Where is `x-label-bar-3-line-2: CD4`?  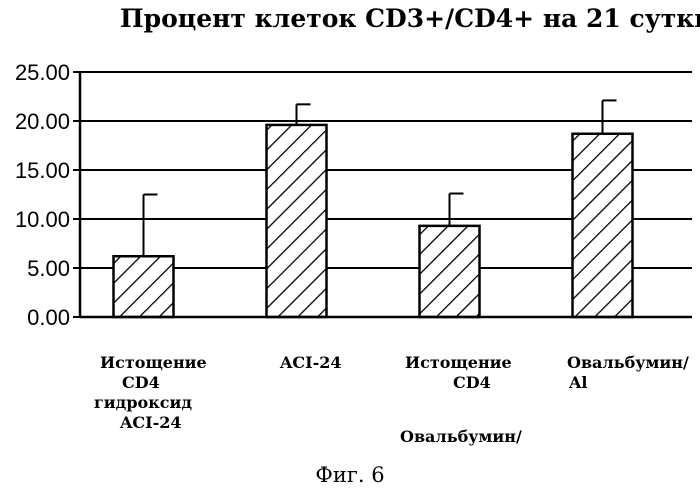 x-label-bar-3-line-2: CD4 is located at coordinates (480, 383).